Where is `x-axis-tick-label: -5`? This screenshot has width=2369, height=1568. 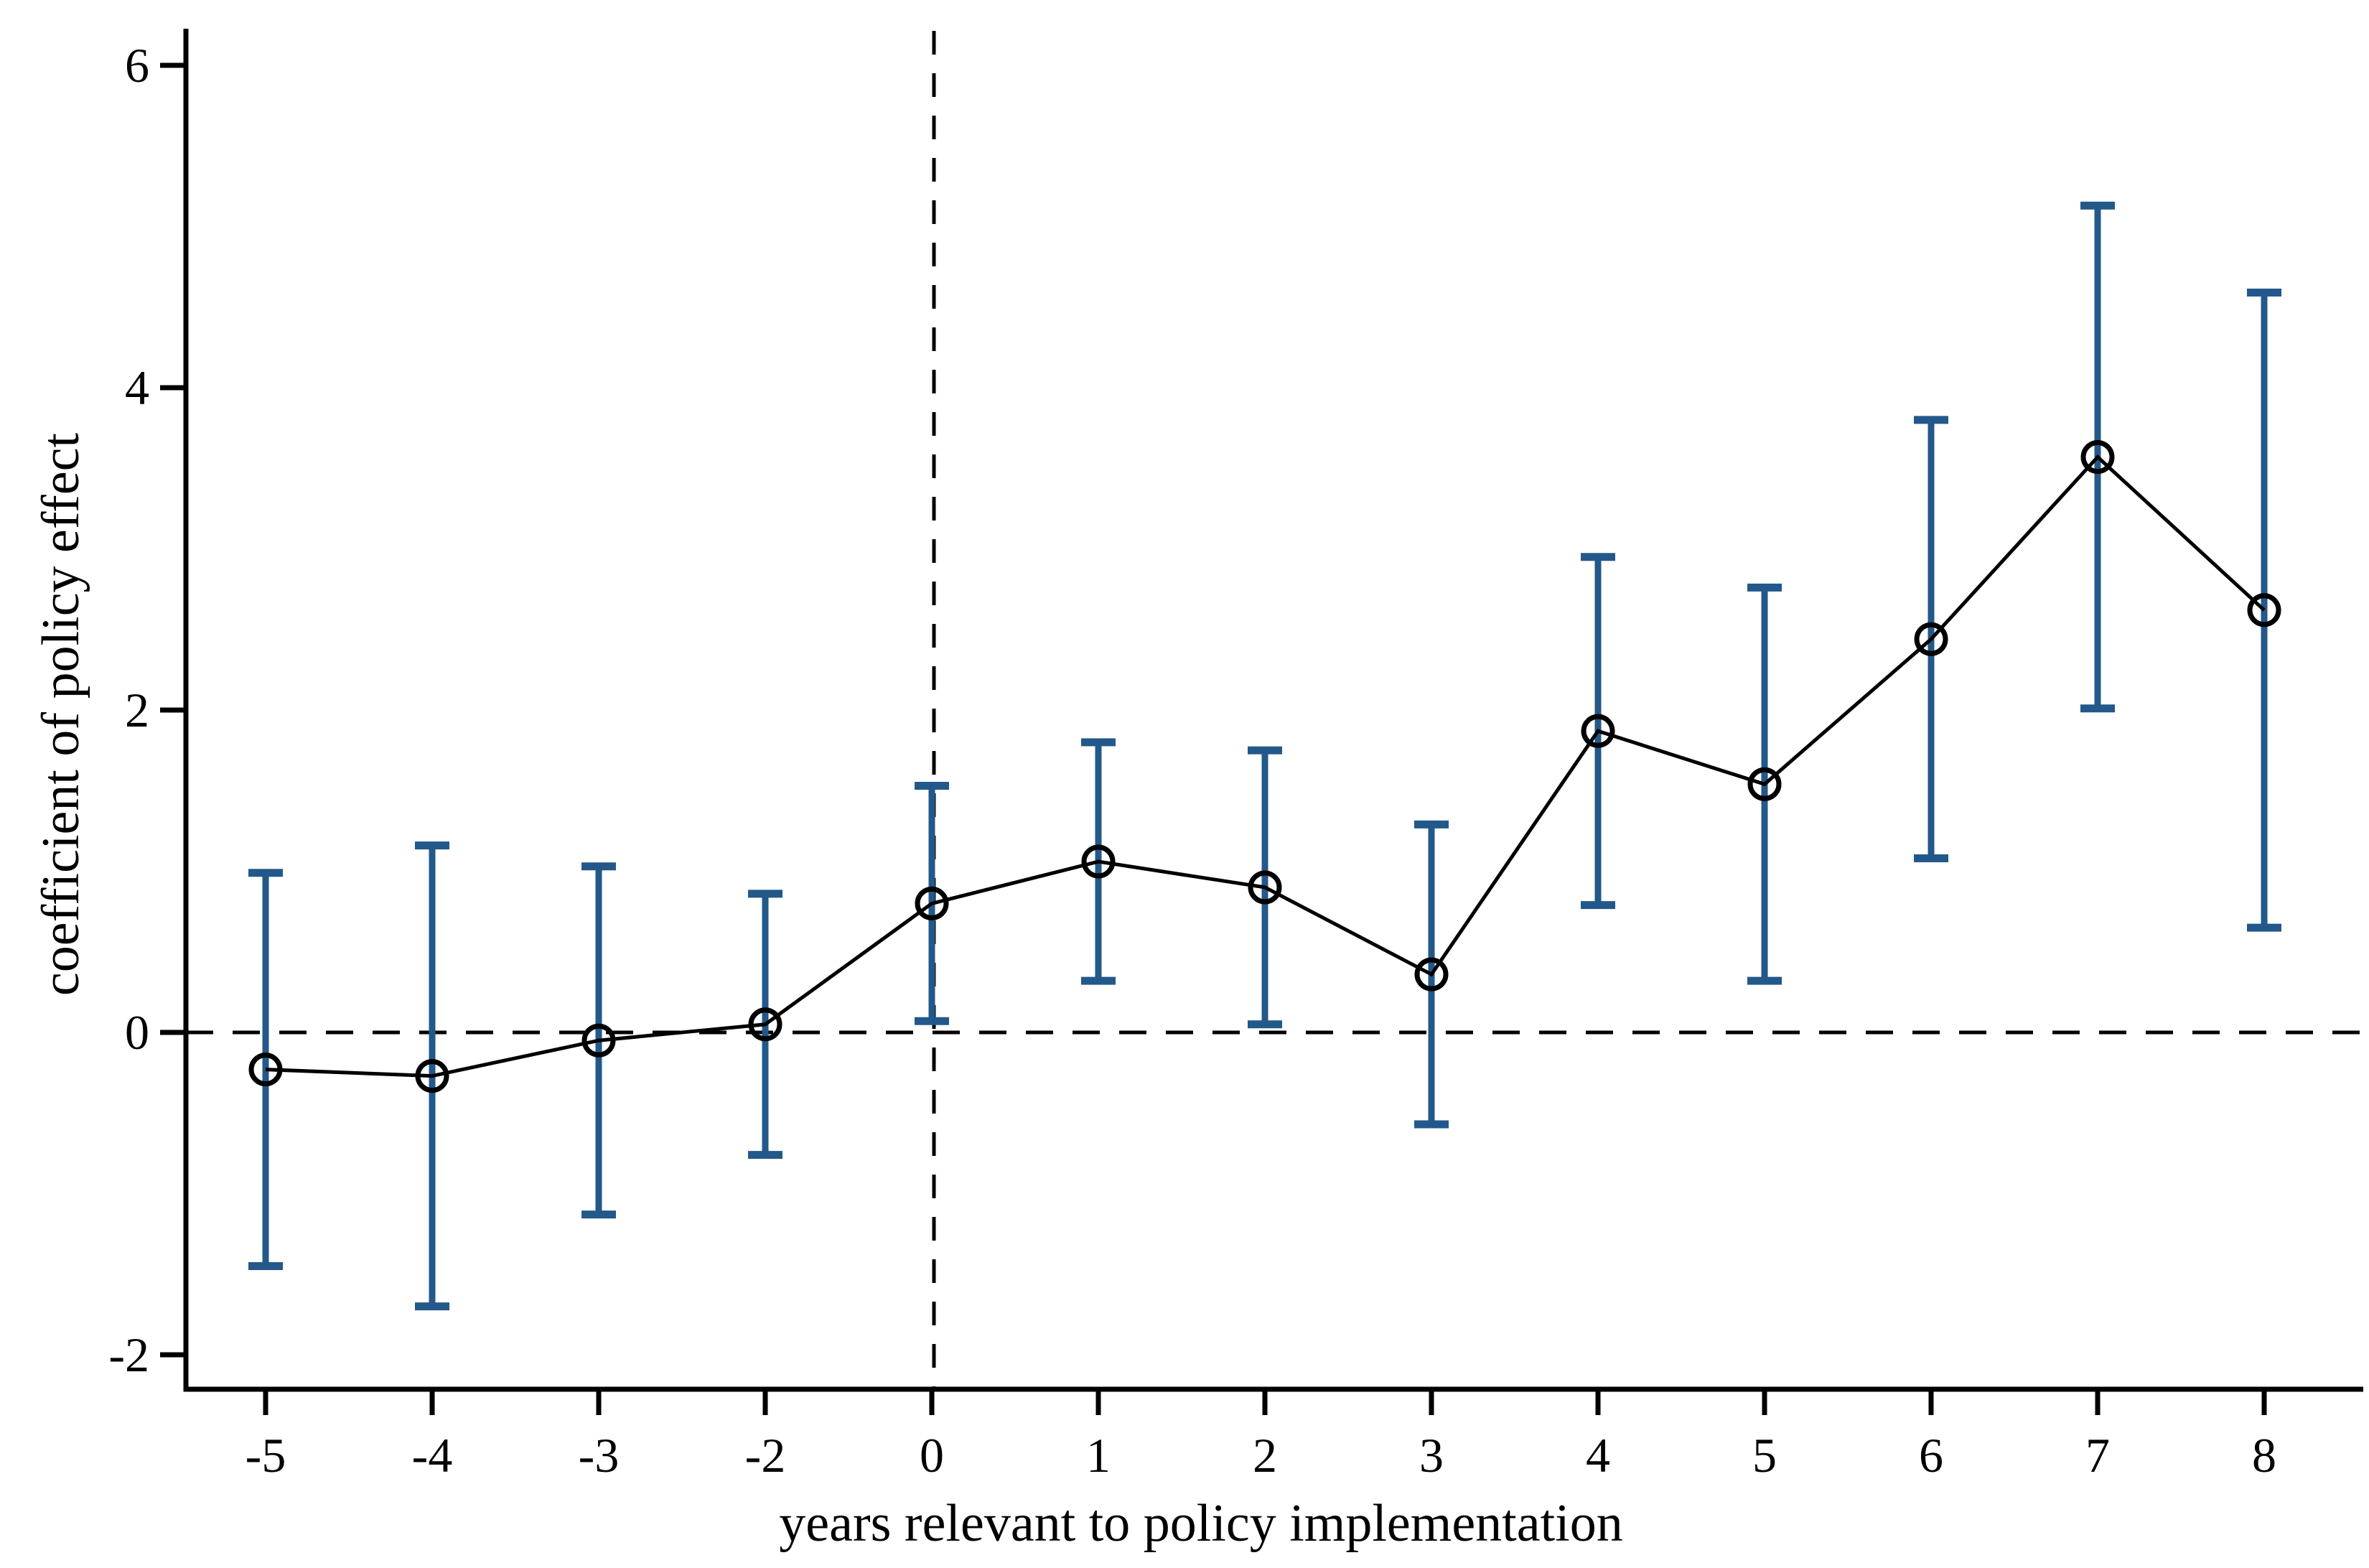
x-axis-tick-label: -5 is located at coordinates (266, 1455).